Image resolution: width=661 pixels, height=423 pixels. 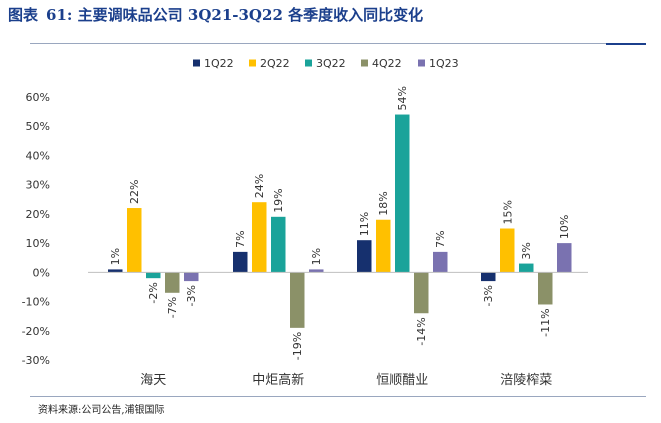 What do you see at coordinates (134, 192) in the screenshot?
I see `data-label: 22%` at bounding box center [134, 192].